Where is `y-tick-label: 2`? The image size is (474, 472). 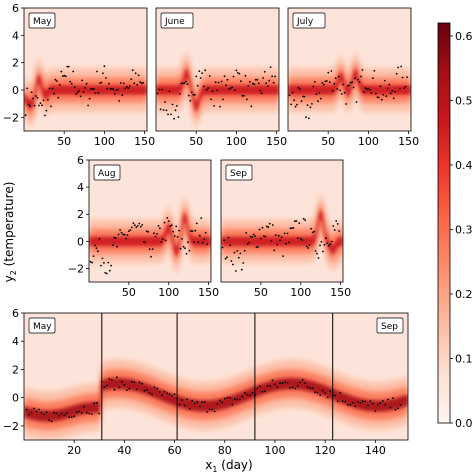 y-tick-label: 2 is located at coordinates (80, 214).